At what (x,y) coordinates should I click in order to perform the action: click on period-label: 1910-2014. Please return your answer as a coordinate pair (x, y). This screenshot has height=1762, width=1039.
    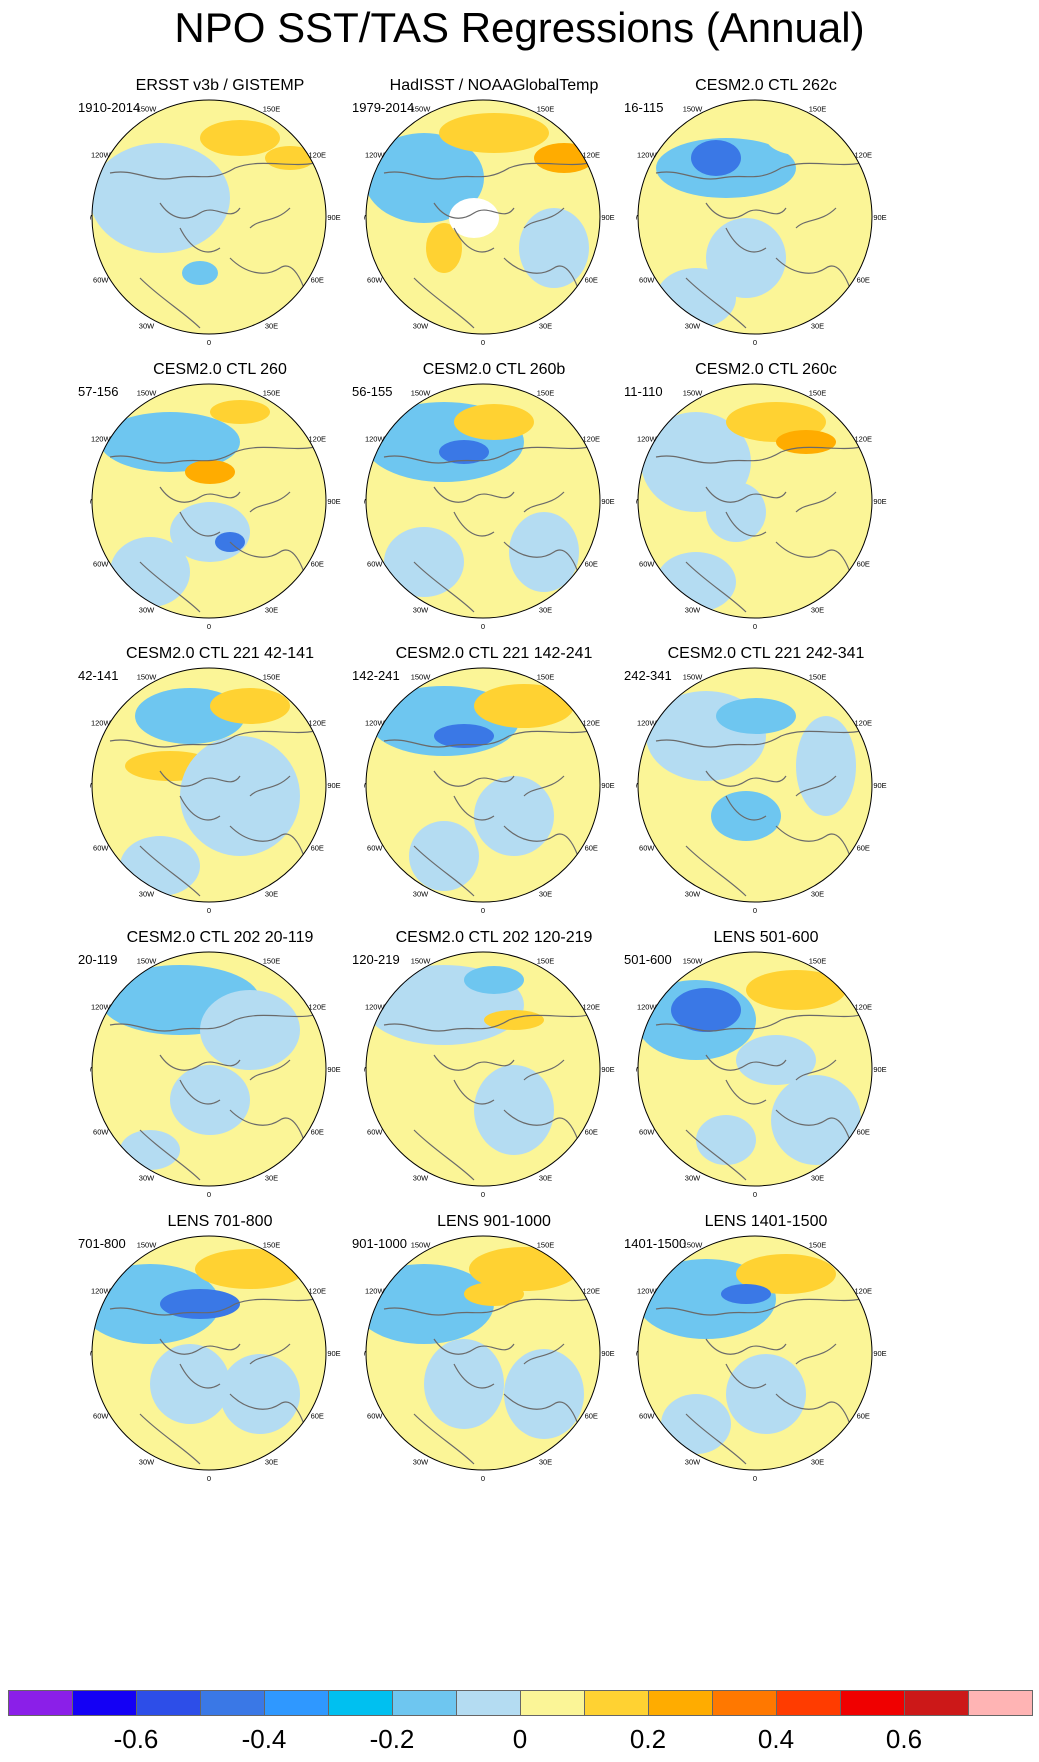
    Looking at the image, I should click on (109, 107).